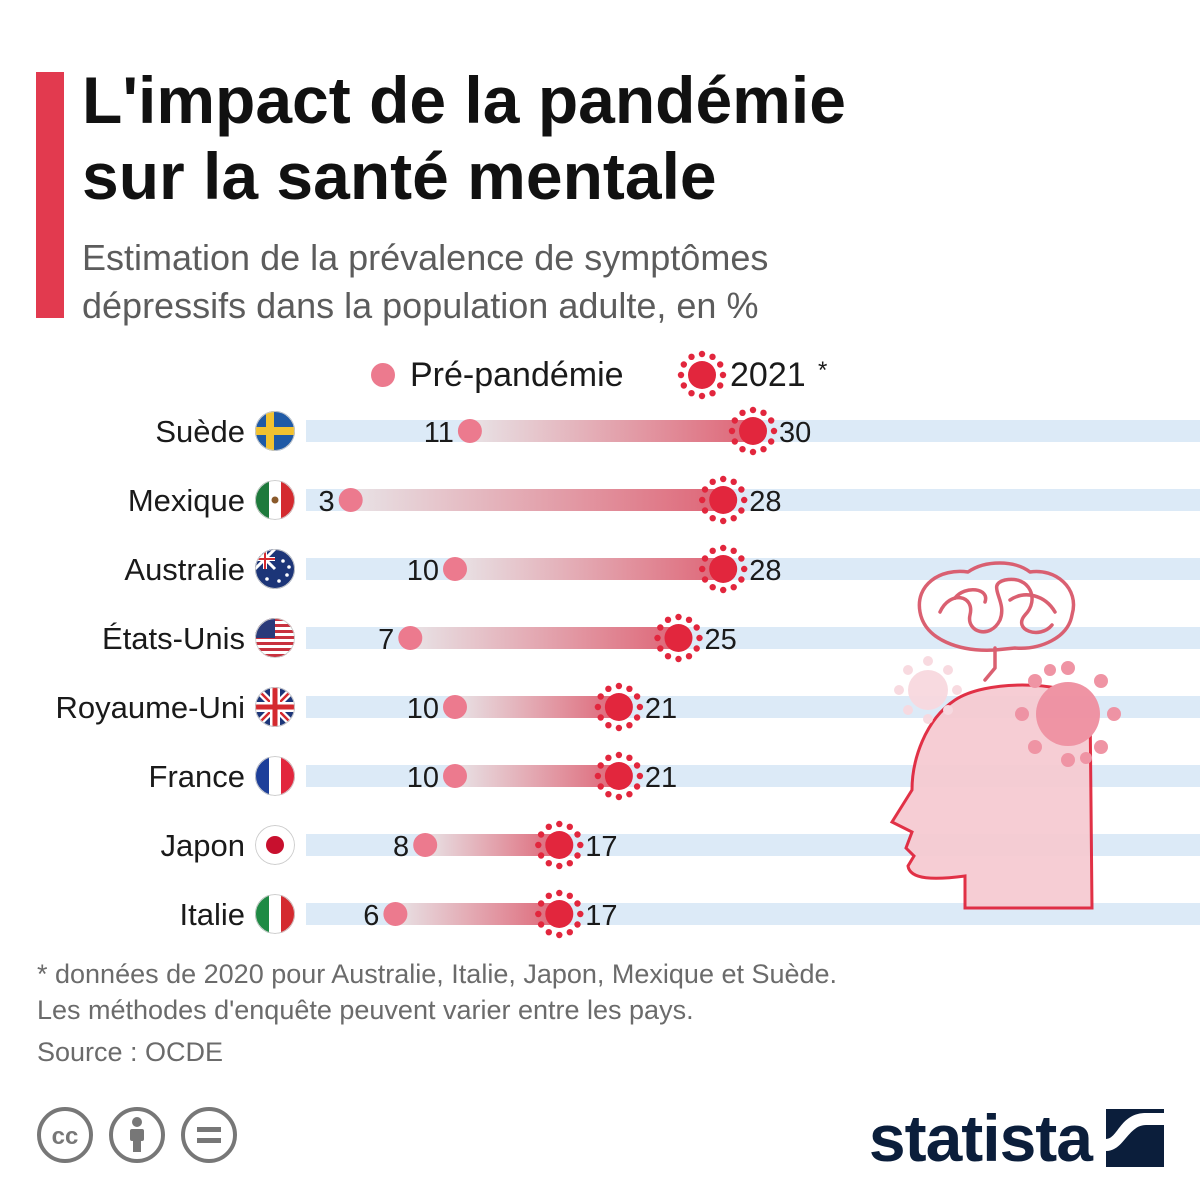 The image size is (1200, 1200). What do you see at coordinates (383, 375) in the screenshot?
I see `legend-pre-marker` at bounding box center [383, 375].